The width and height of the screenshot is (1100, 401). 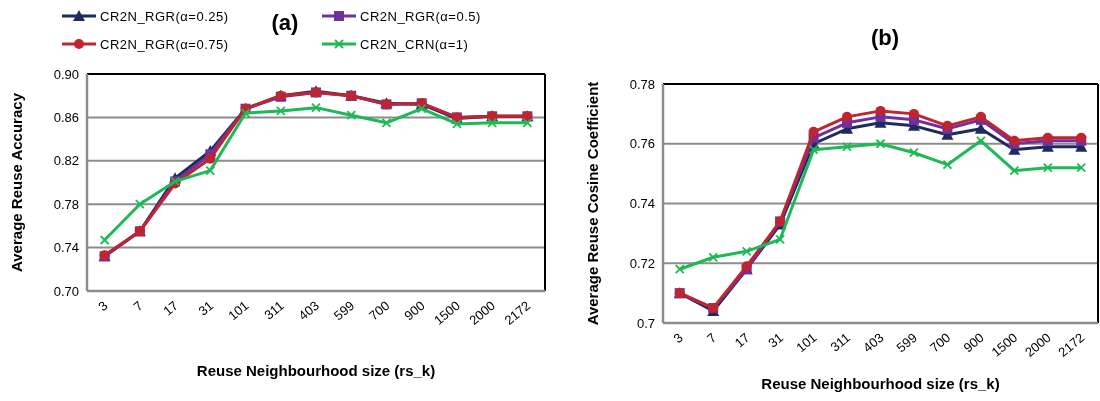 What do you see at coordinates (420, 16) in the screenshot?
I see `legend-label: CR2N_RGR(α=0.5)` at bounding box center [420, 16].